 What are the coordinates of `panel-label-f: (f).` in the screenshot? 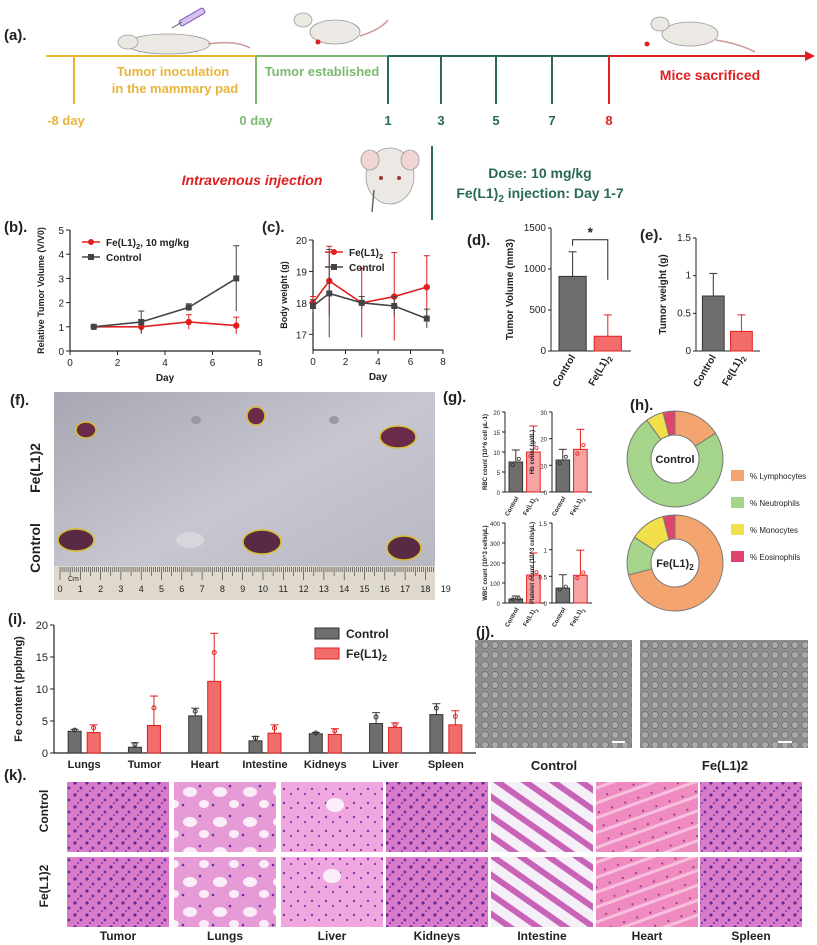 It's located at (19, 400).